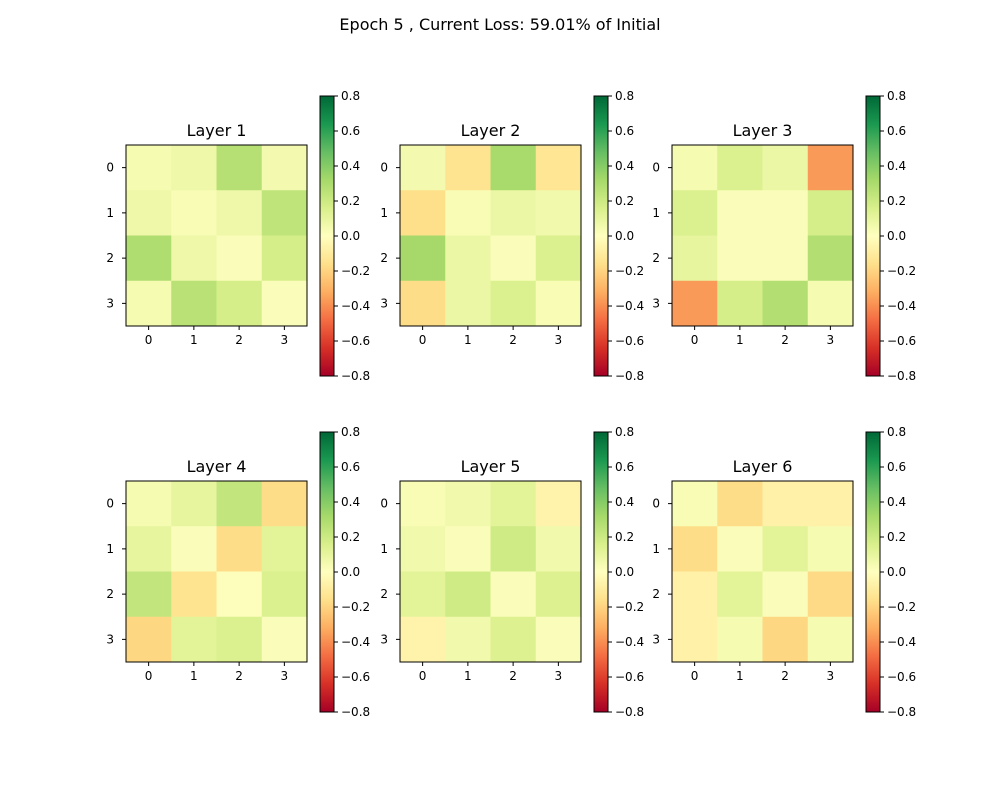  I want to click on y-tick-label: 0, so click(384, 168).